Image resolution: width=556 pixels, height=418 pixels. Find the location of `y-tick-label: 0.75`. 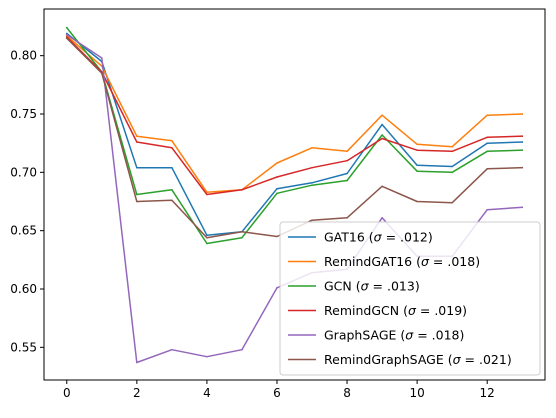

y-tick-label: 0.75 is located at coordinates (23, 114).